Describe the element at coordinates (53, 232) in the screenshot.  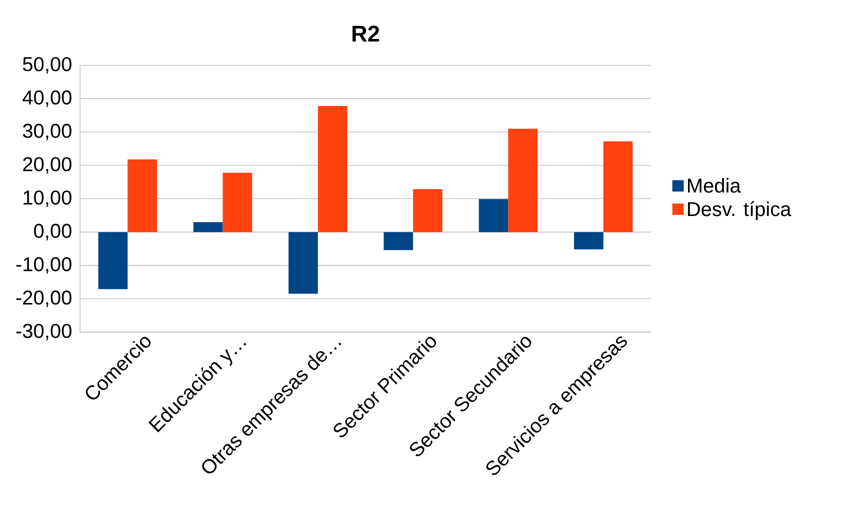
I see `y-tick-label: 0,00` at that location.